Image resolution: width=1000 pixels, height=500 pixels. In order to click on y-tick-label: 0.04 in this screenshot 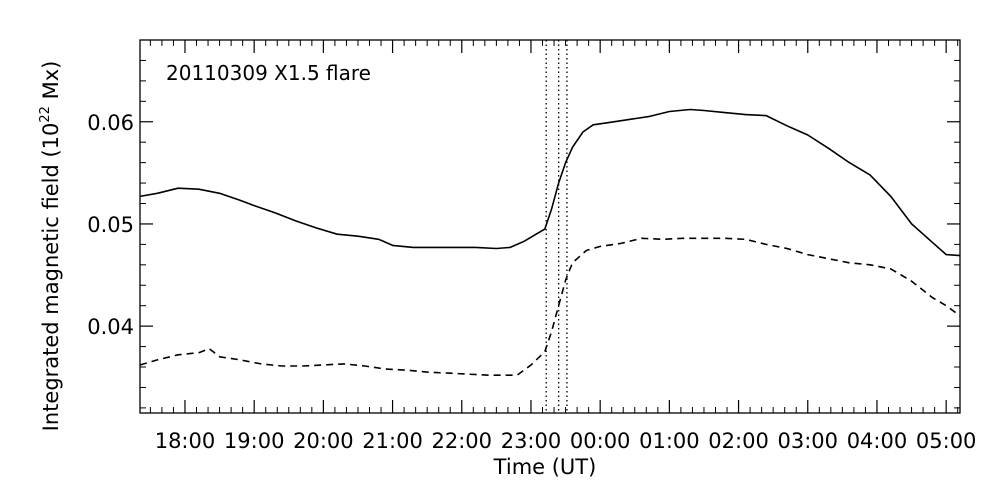, I will do `click(110, 327)`.